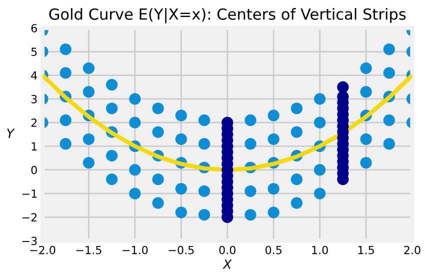  I want to click on y-tick-label: −3, so click(29, 241).